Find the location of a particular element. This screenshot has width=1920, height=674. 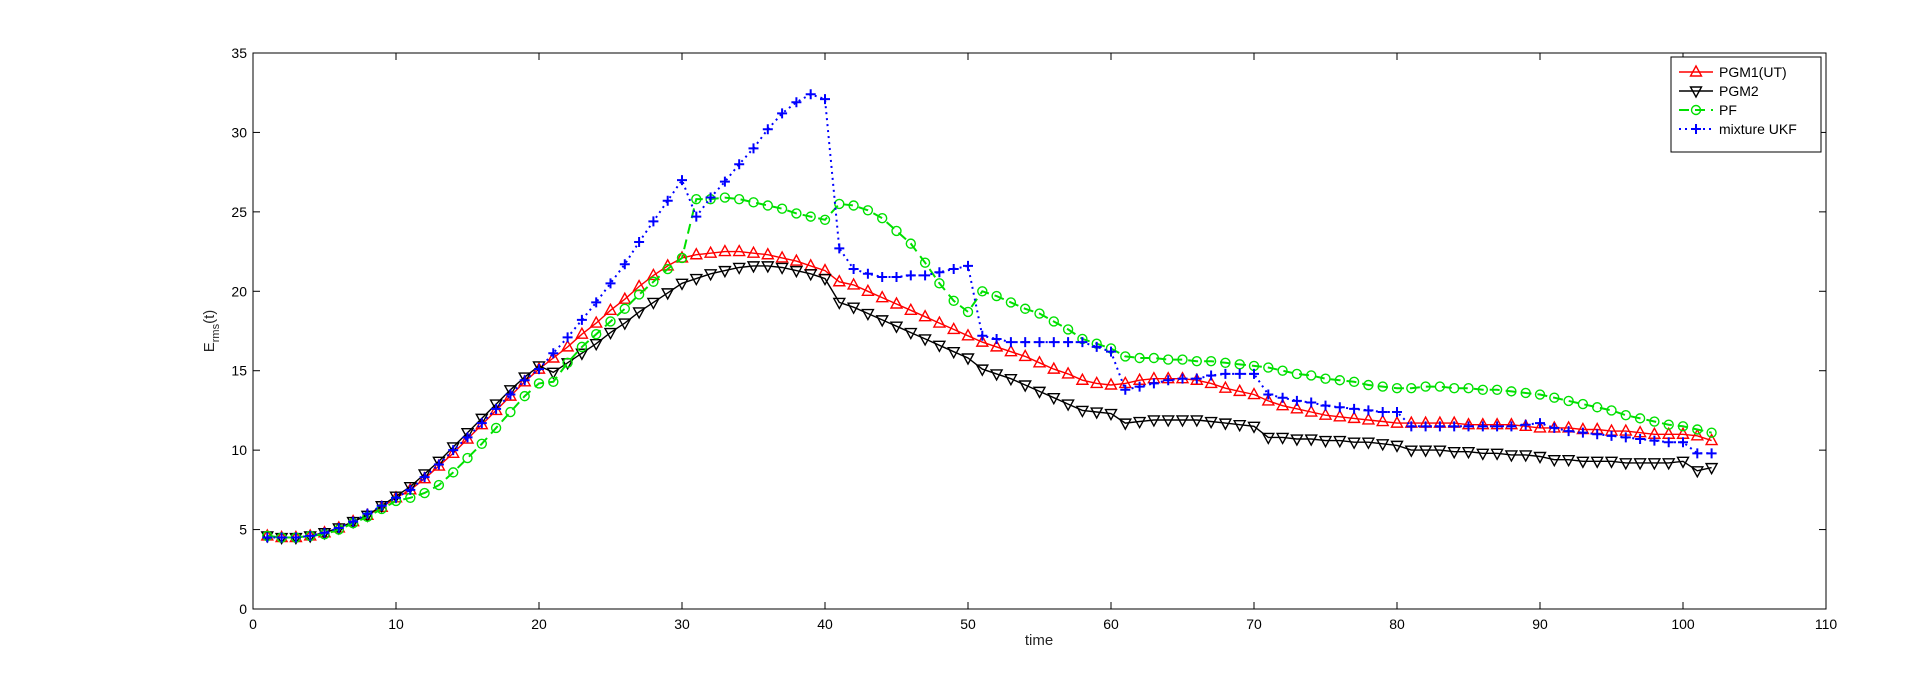

legend-entry: mixture UKF is located at coordinates (1738, 129).